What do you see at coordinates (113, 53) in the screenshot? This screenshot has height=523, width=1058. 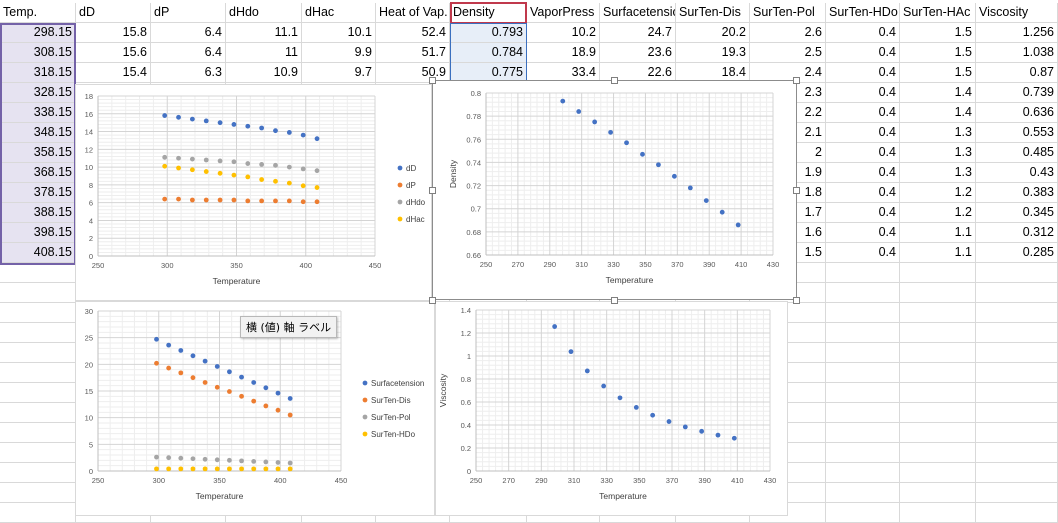 I see `data-cell: 15.6` at bounding box center [113, 53].